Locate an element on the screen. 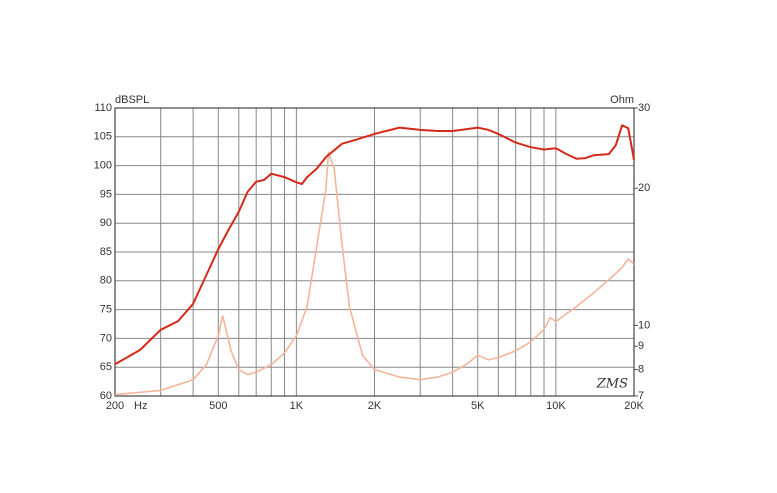 The image size is (777, 493). y-tick-label: 110 is located at coordinates (103, 108).